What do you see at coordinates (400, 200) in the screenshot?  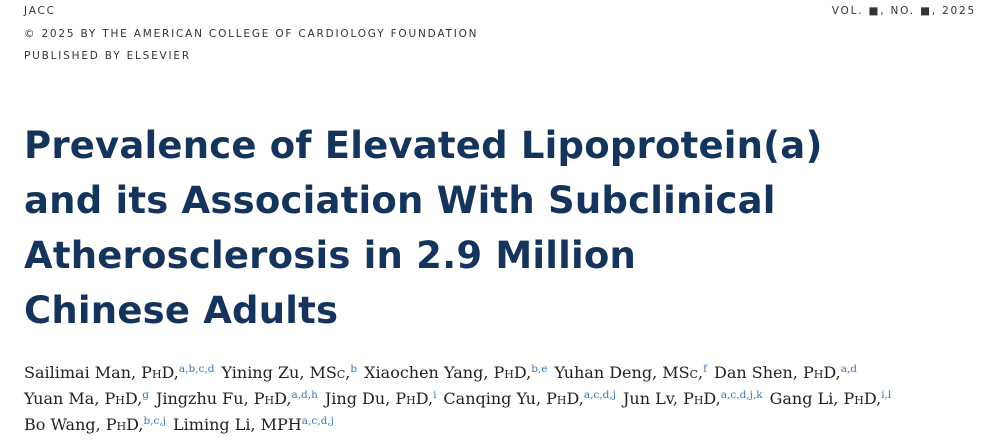 I see `title-line: and its Association With Subclinical` at bounding box center [400, 200].